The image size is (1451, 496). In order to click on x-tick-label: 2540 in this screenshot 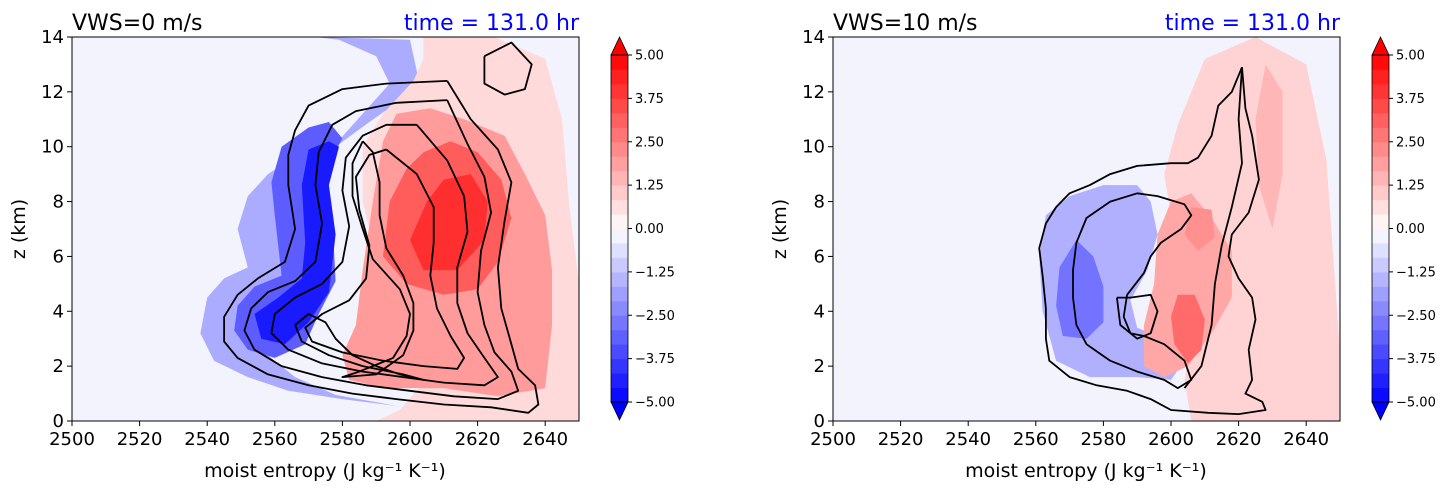, I will do `click(968, 439)`.